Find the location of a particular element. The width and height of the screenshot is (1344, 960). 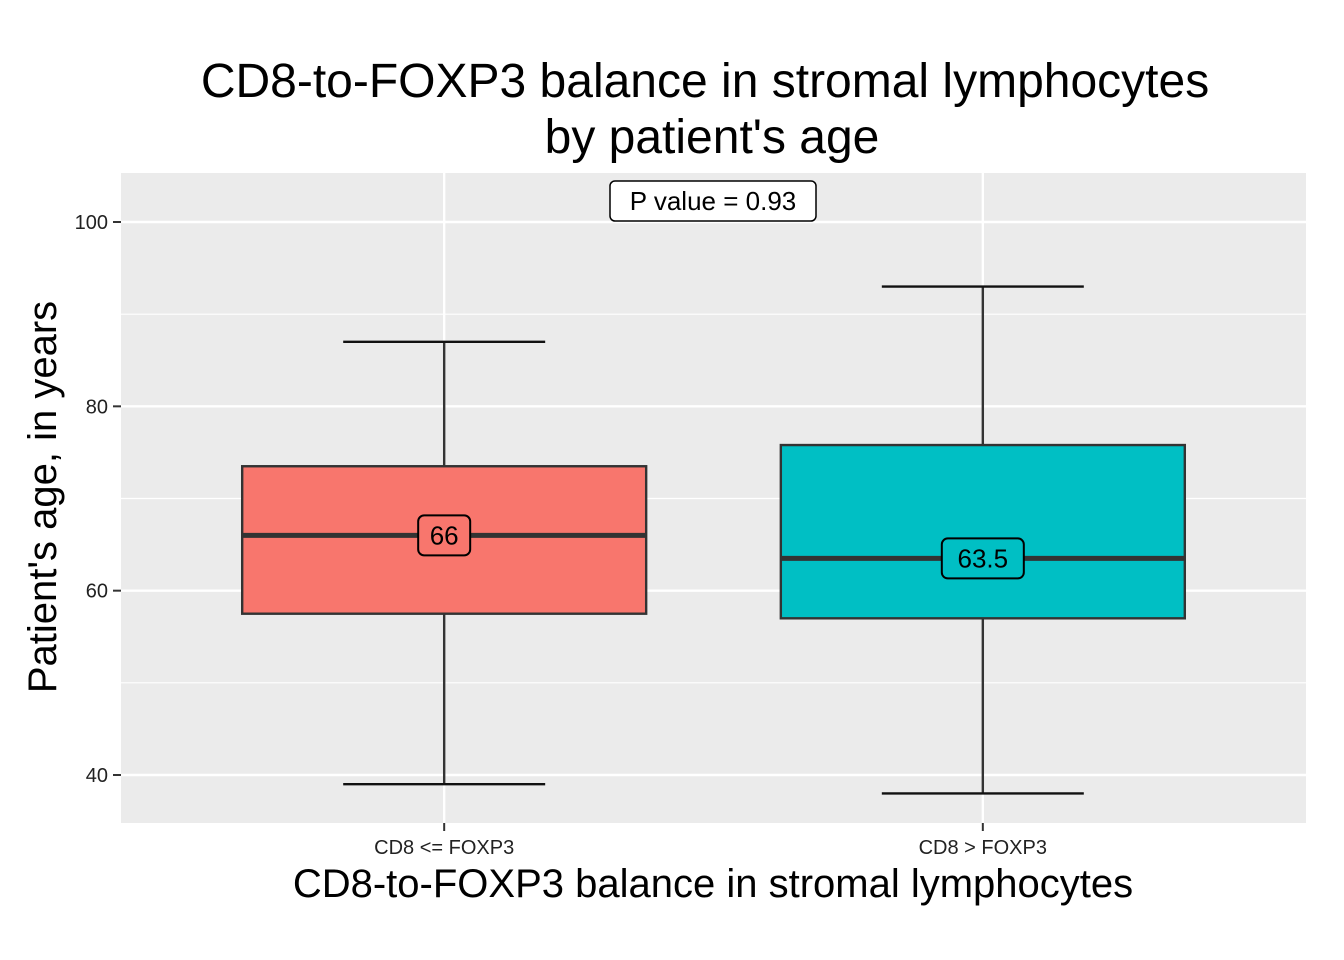

chart-title-line-2: by patient's age is located at coordinates (712, 137).